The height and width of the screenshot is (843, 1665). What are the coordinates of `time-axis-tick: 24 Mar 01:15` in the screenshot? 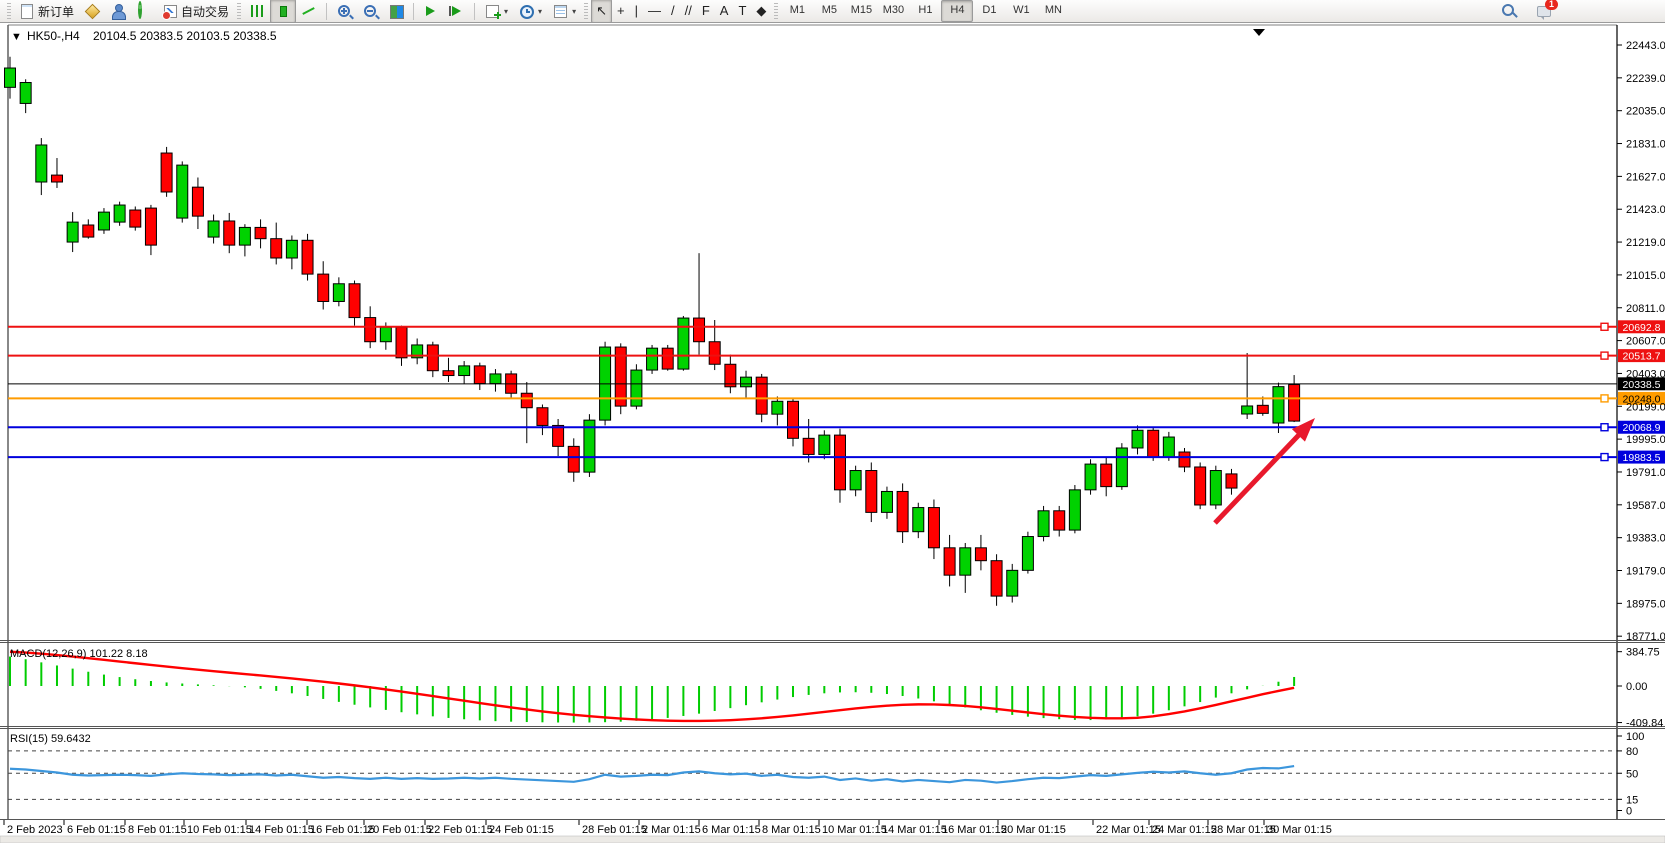 It's located at (1184, 830).